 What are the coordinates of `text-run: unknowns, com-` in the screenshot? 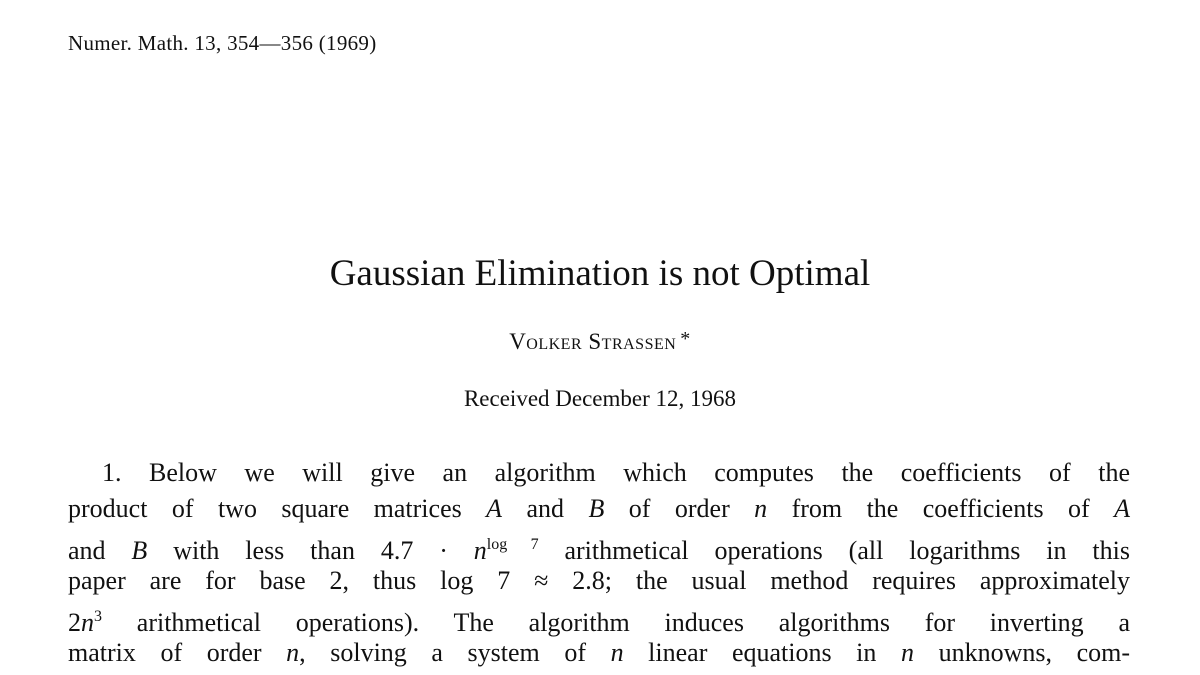 It's located at (1022, 652).